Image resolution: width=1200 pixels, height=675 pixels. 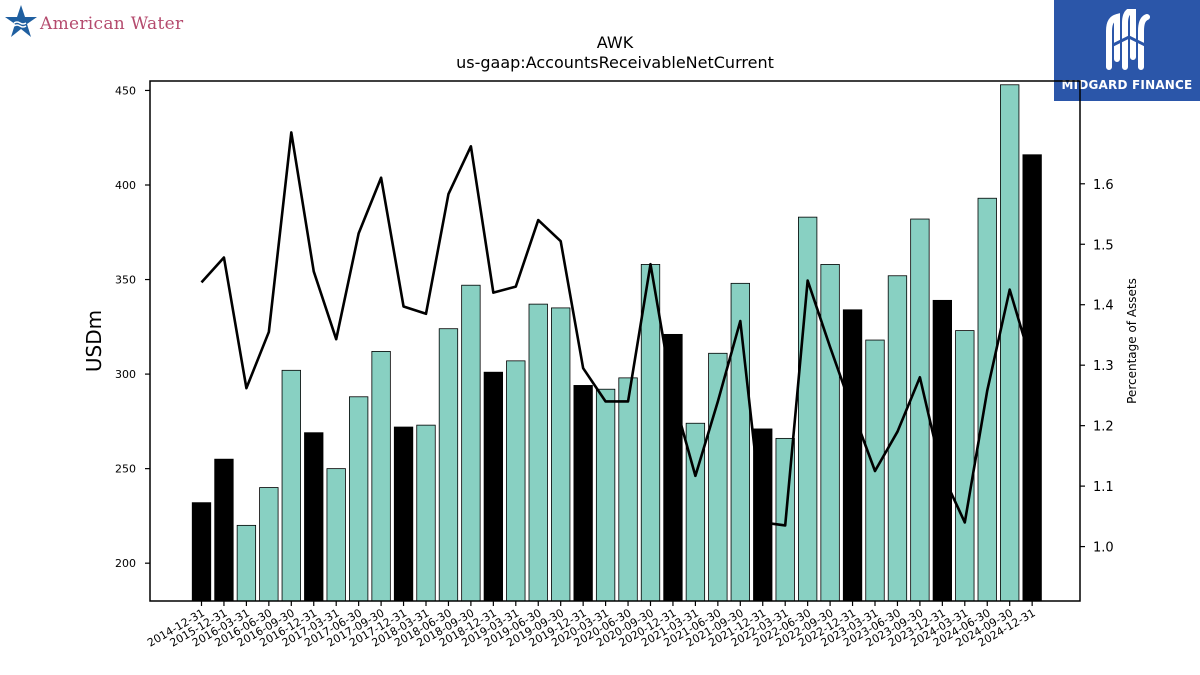 What do you see at coordinates (1127, 40) in the screenshot?
I see `midgard-m-icon` at bounding box center [1127, 40].